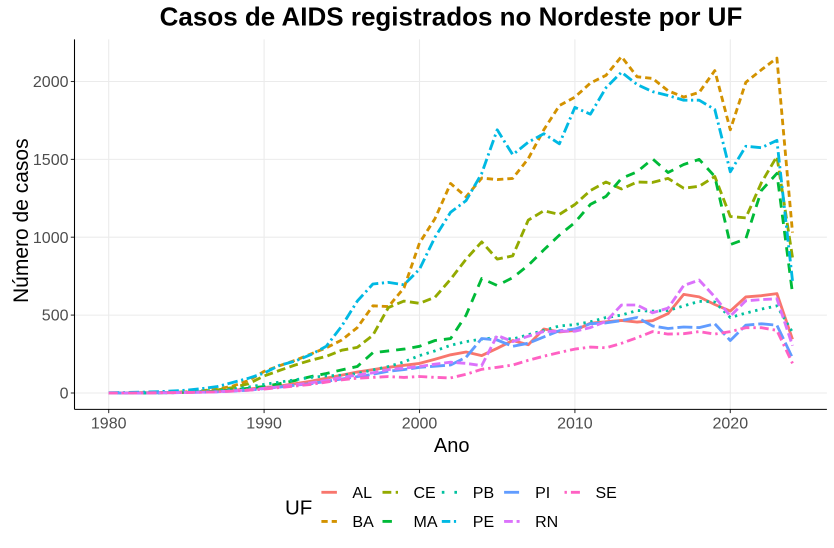 The height and width of the screenshot is (548, 834). What do you see at coordinates (483, 522) in the screenshot?
I see `svg-text: PE` at bounding box center [483, 522].